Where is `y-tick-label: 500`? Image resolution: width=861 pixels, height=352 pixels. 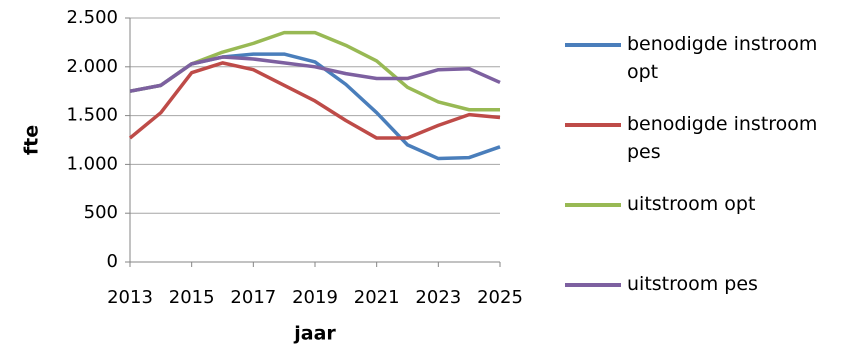 y-tick-label: 500 is located at coordinates (101, 212).